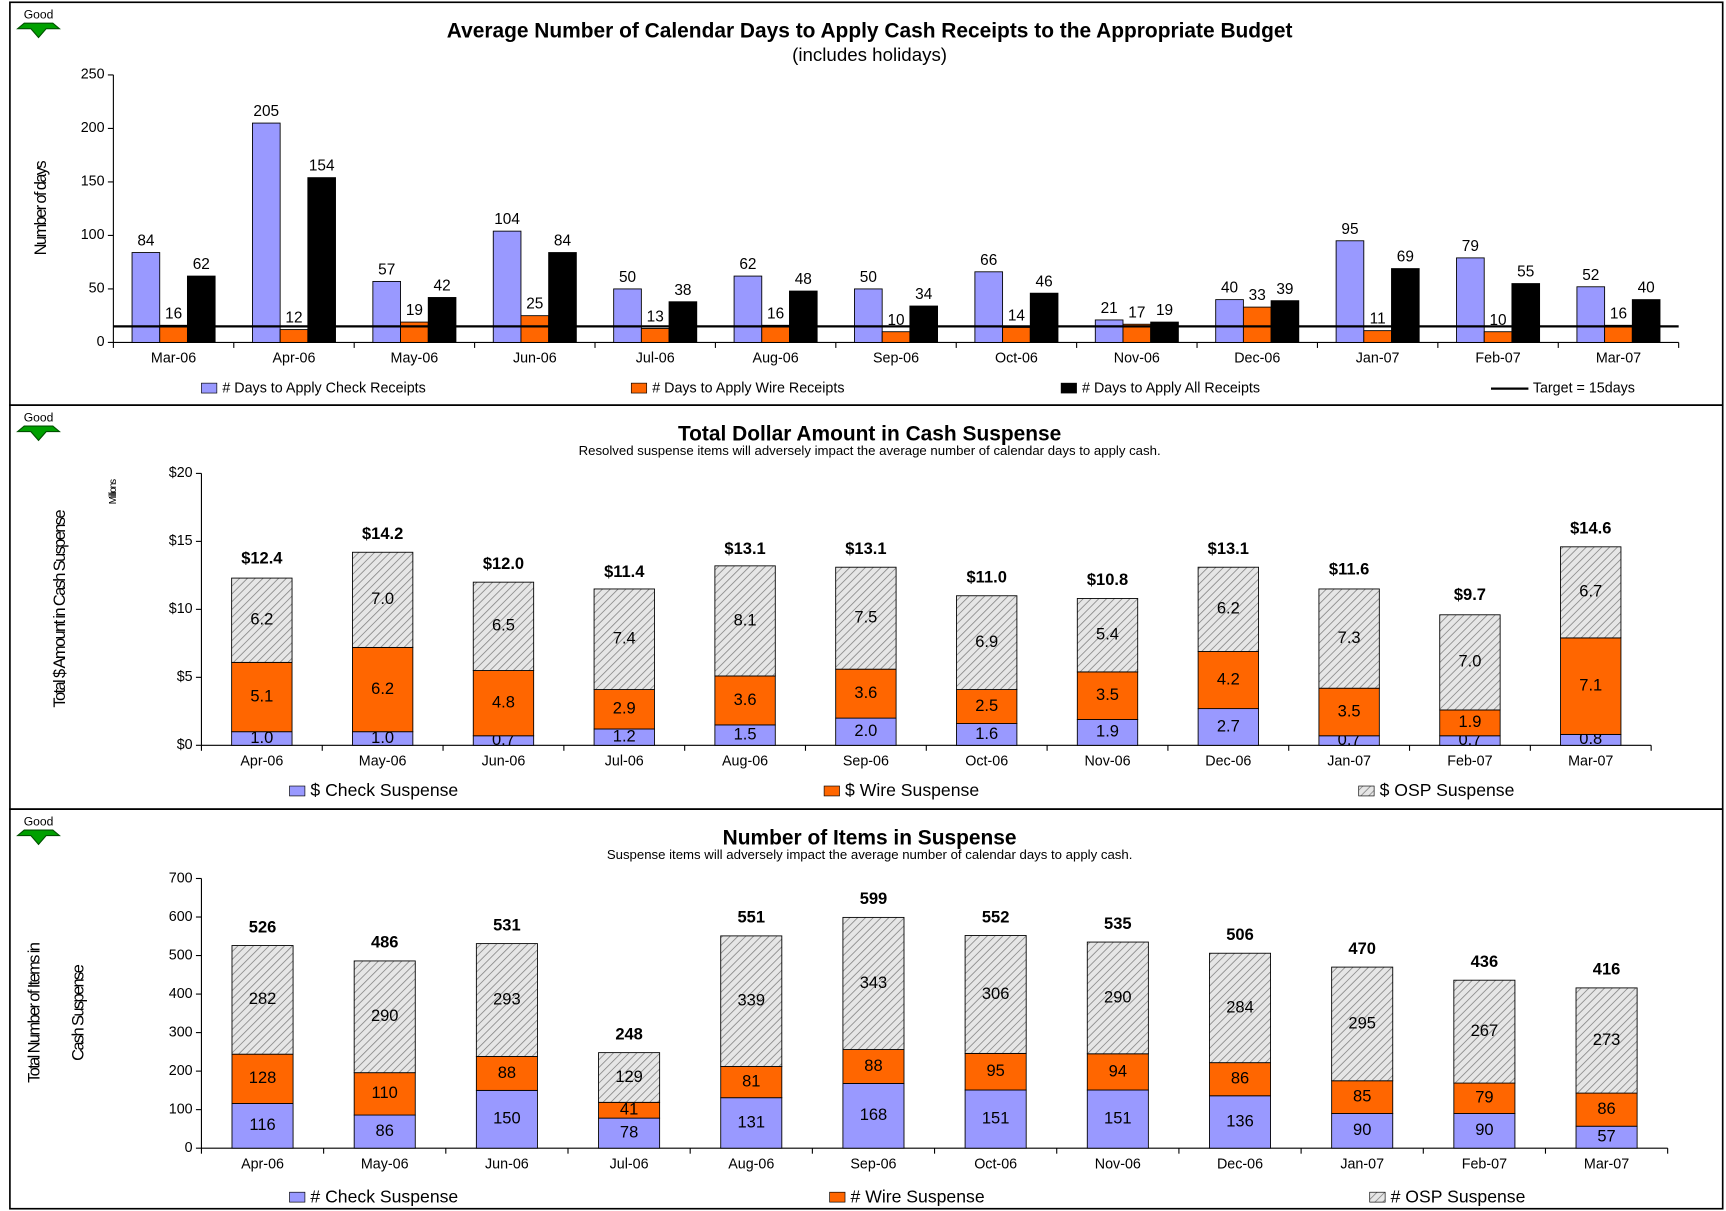  What do you see at coordinates (629, 1133) in the screenshot?
I see `segment-label: 78` at bounding box center [629, 1133].